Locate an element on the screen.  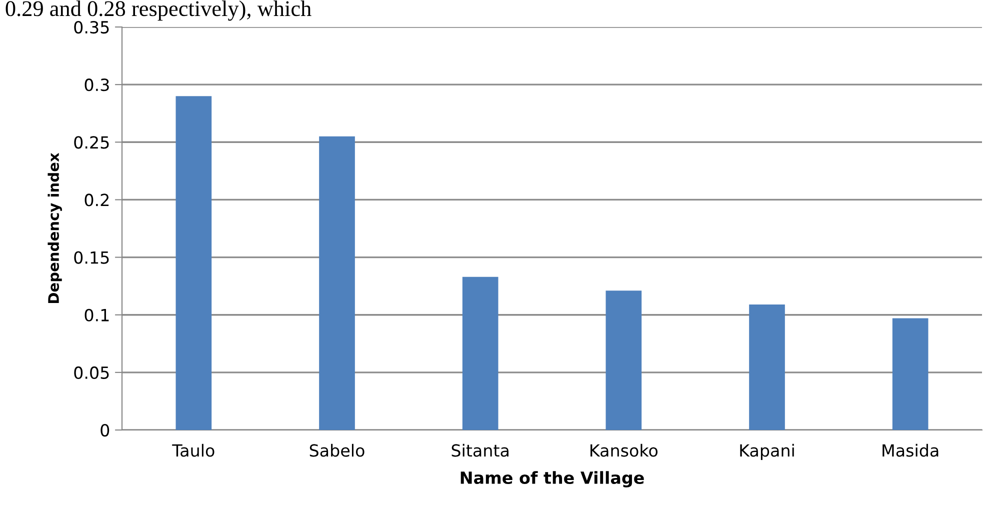
x-axis-title: Name of the Village is located at coordinates (552, 479).